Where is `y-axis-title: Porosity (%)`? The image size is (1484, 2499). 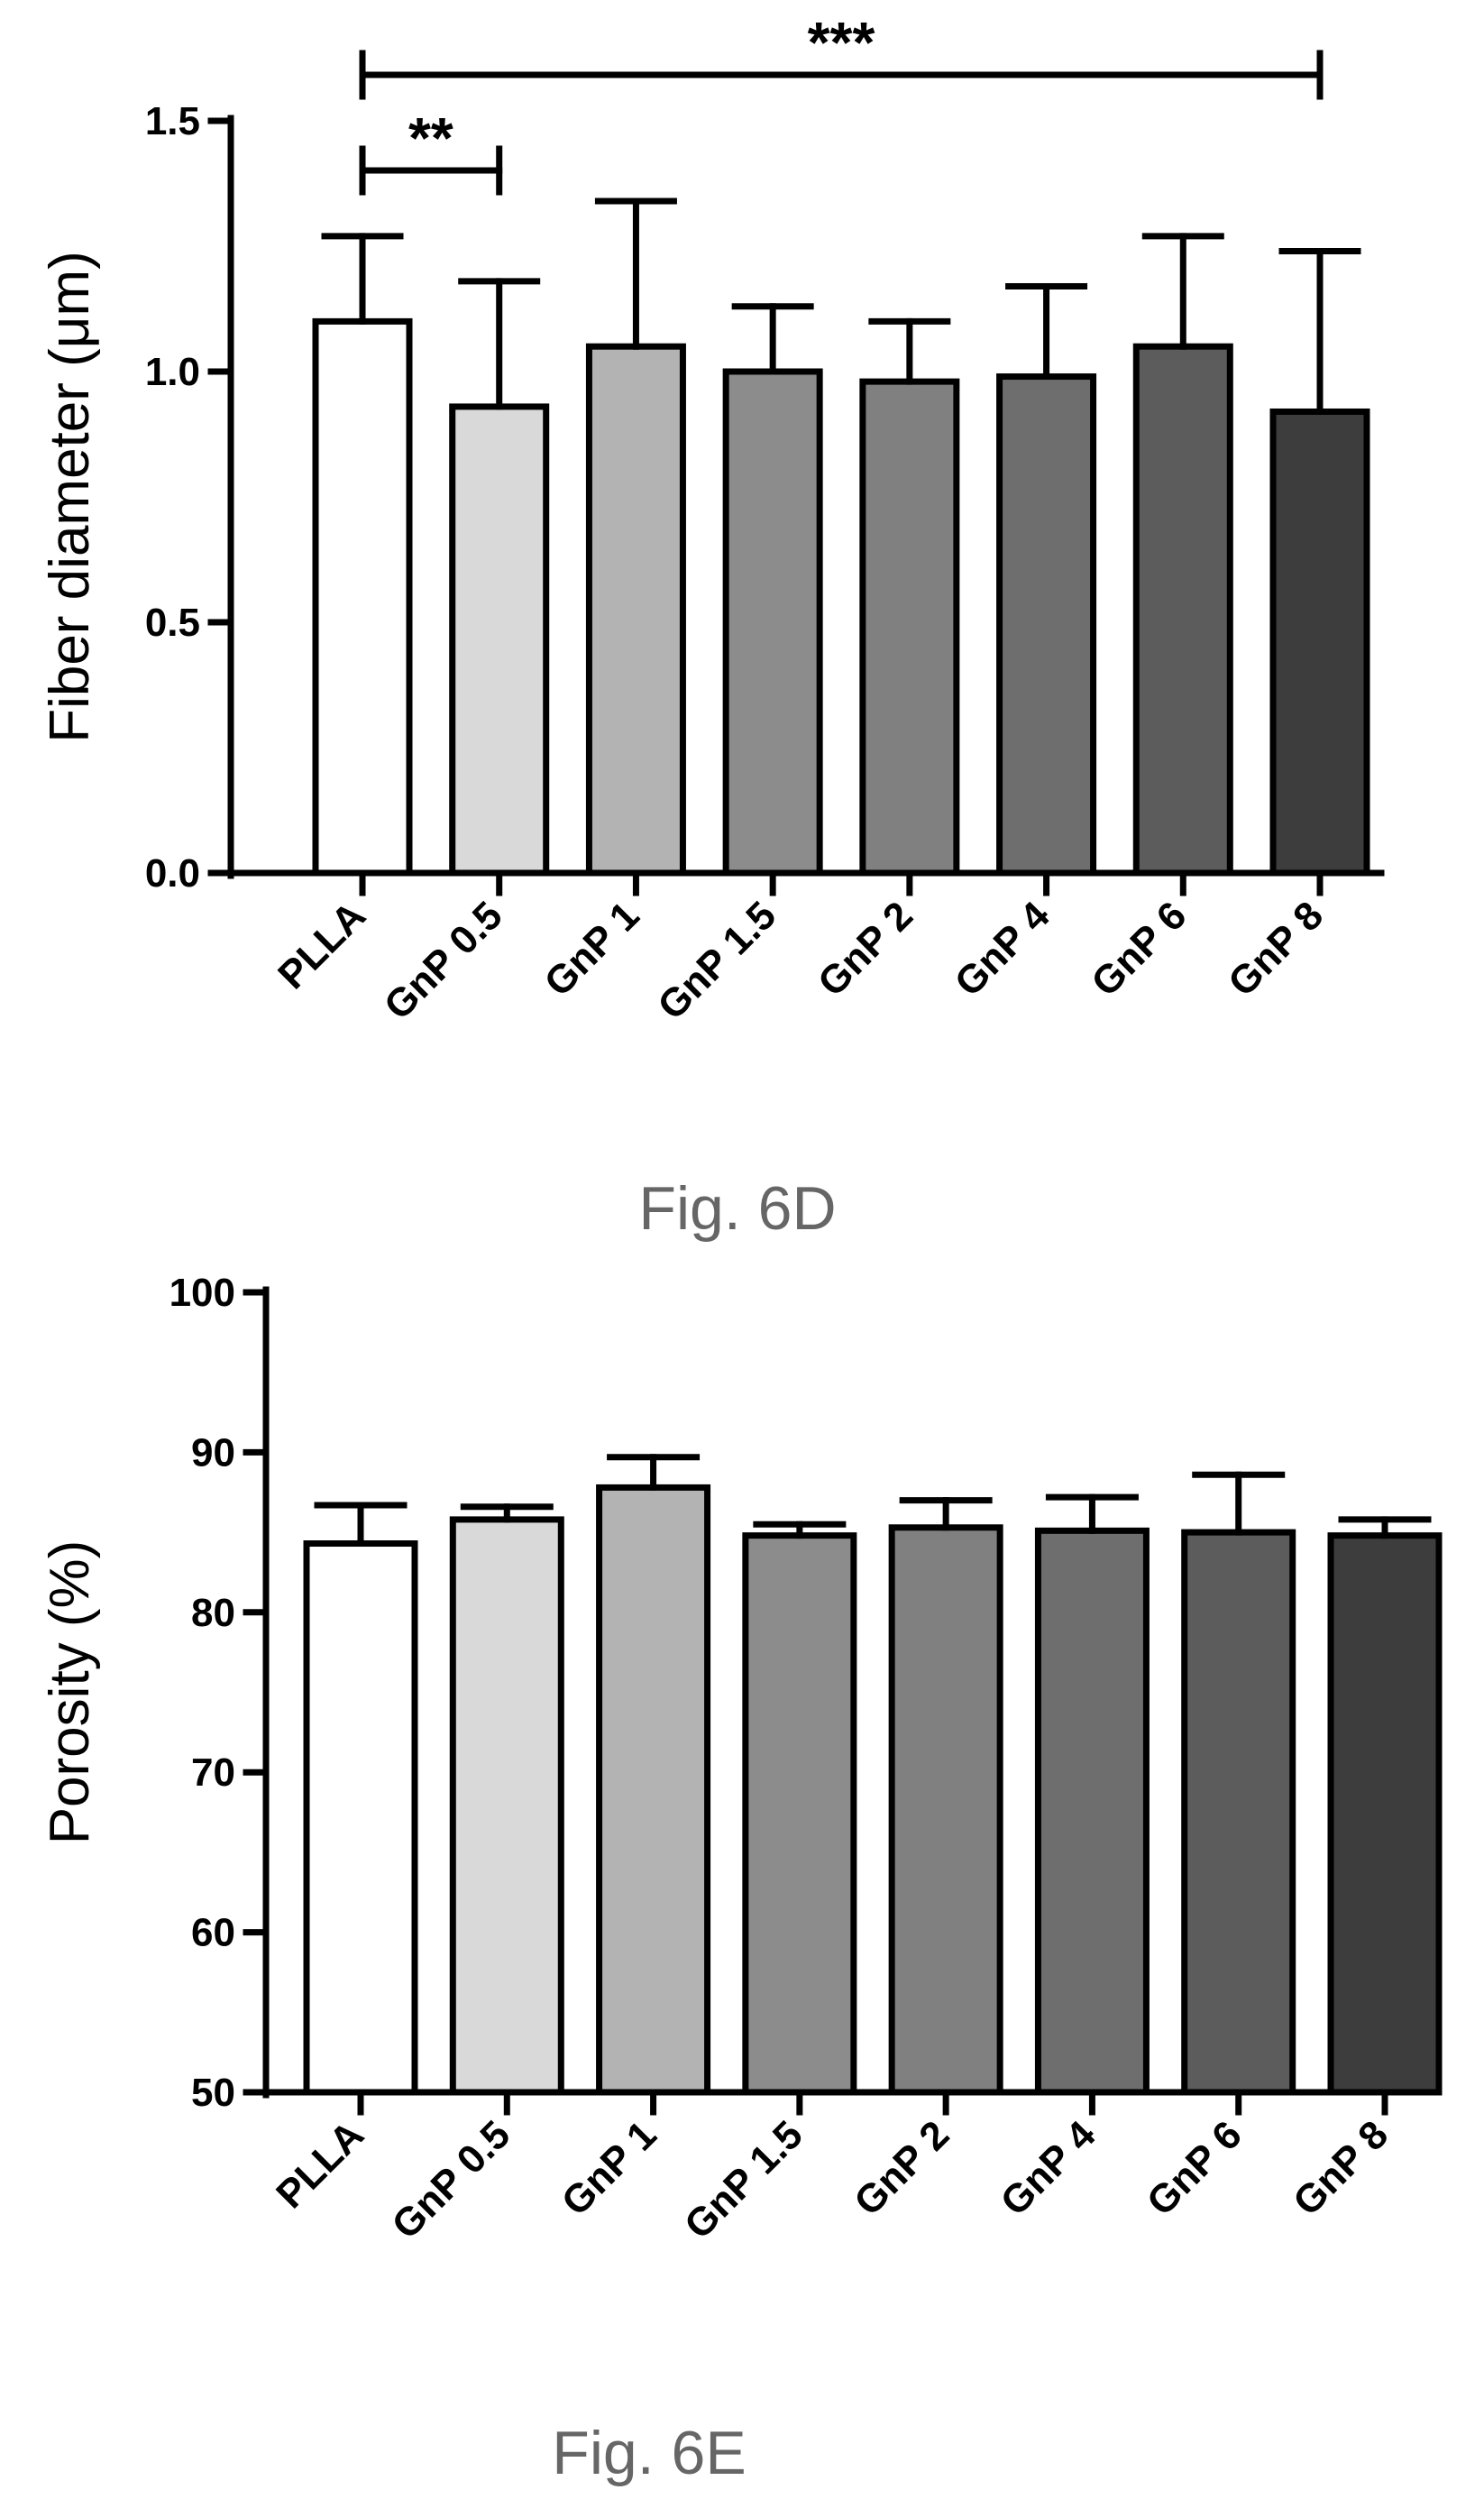 y-axis-title: Porosity (%) is located at coordinates (70, 1692).